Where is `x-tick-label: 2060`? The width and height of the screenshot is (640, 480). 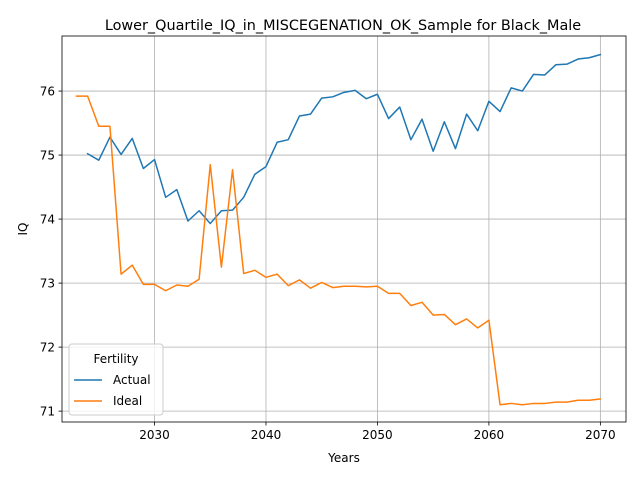 x-tick-label: 2060 is located at coordinates (489, 435).